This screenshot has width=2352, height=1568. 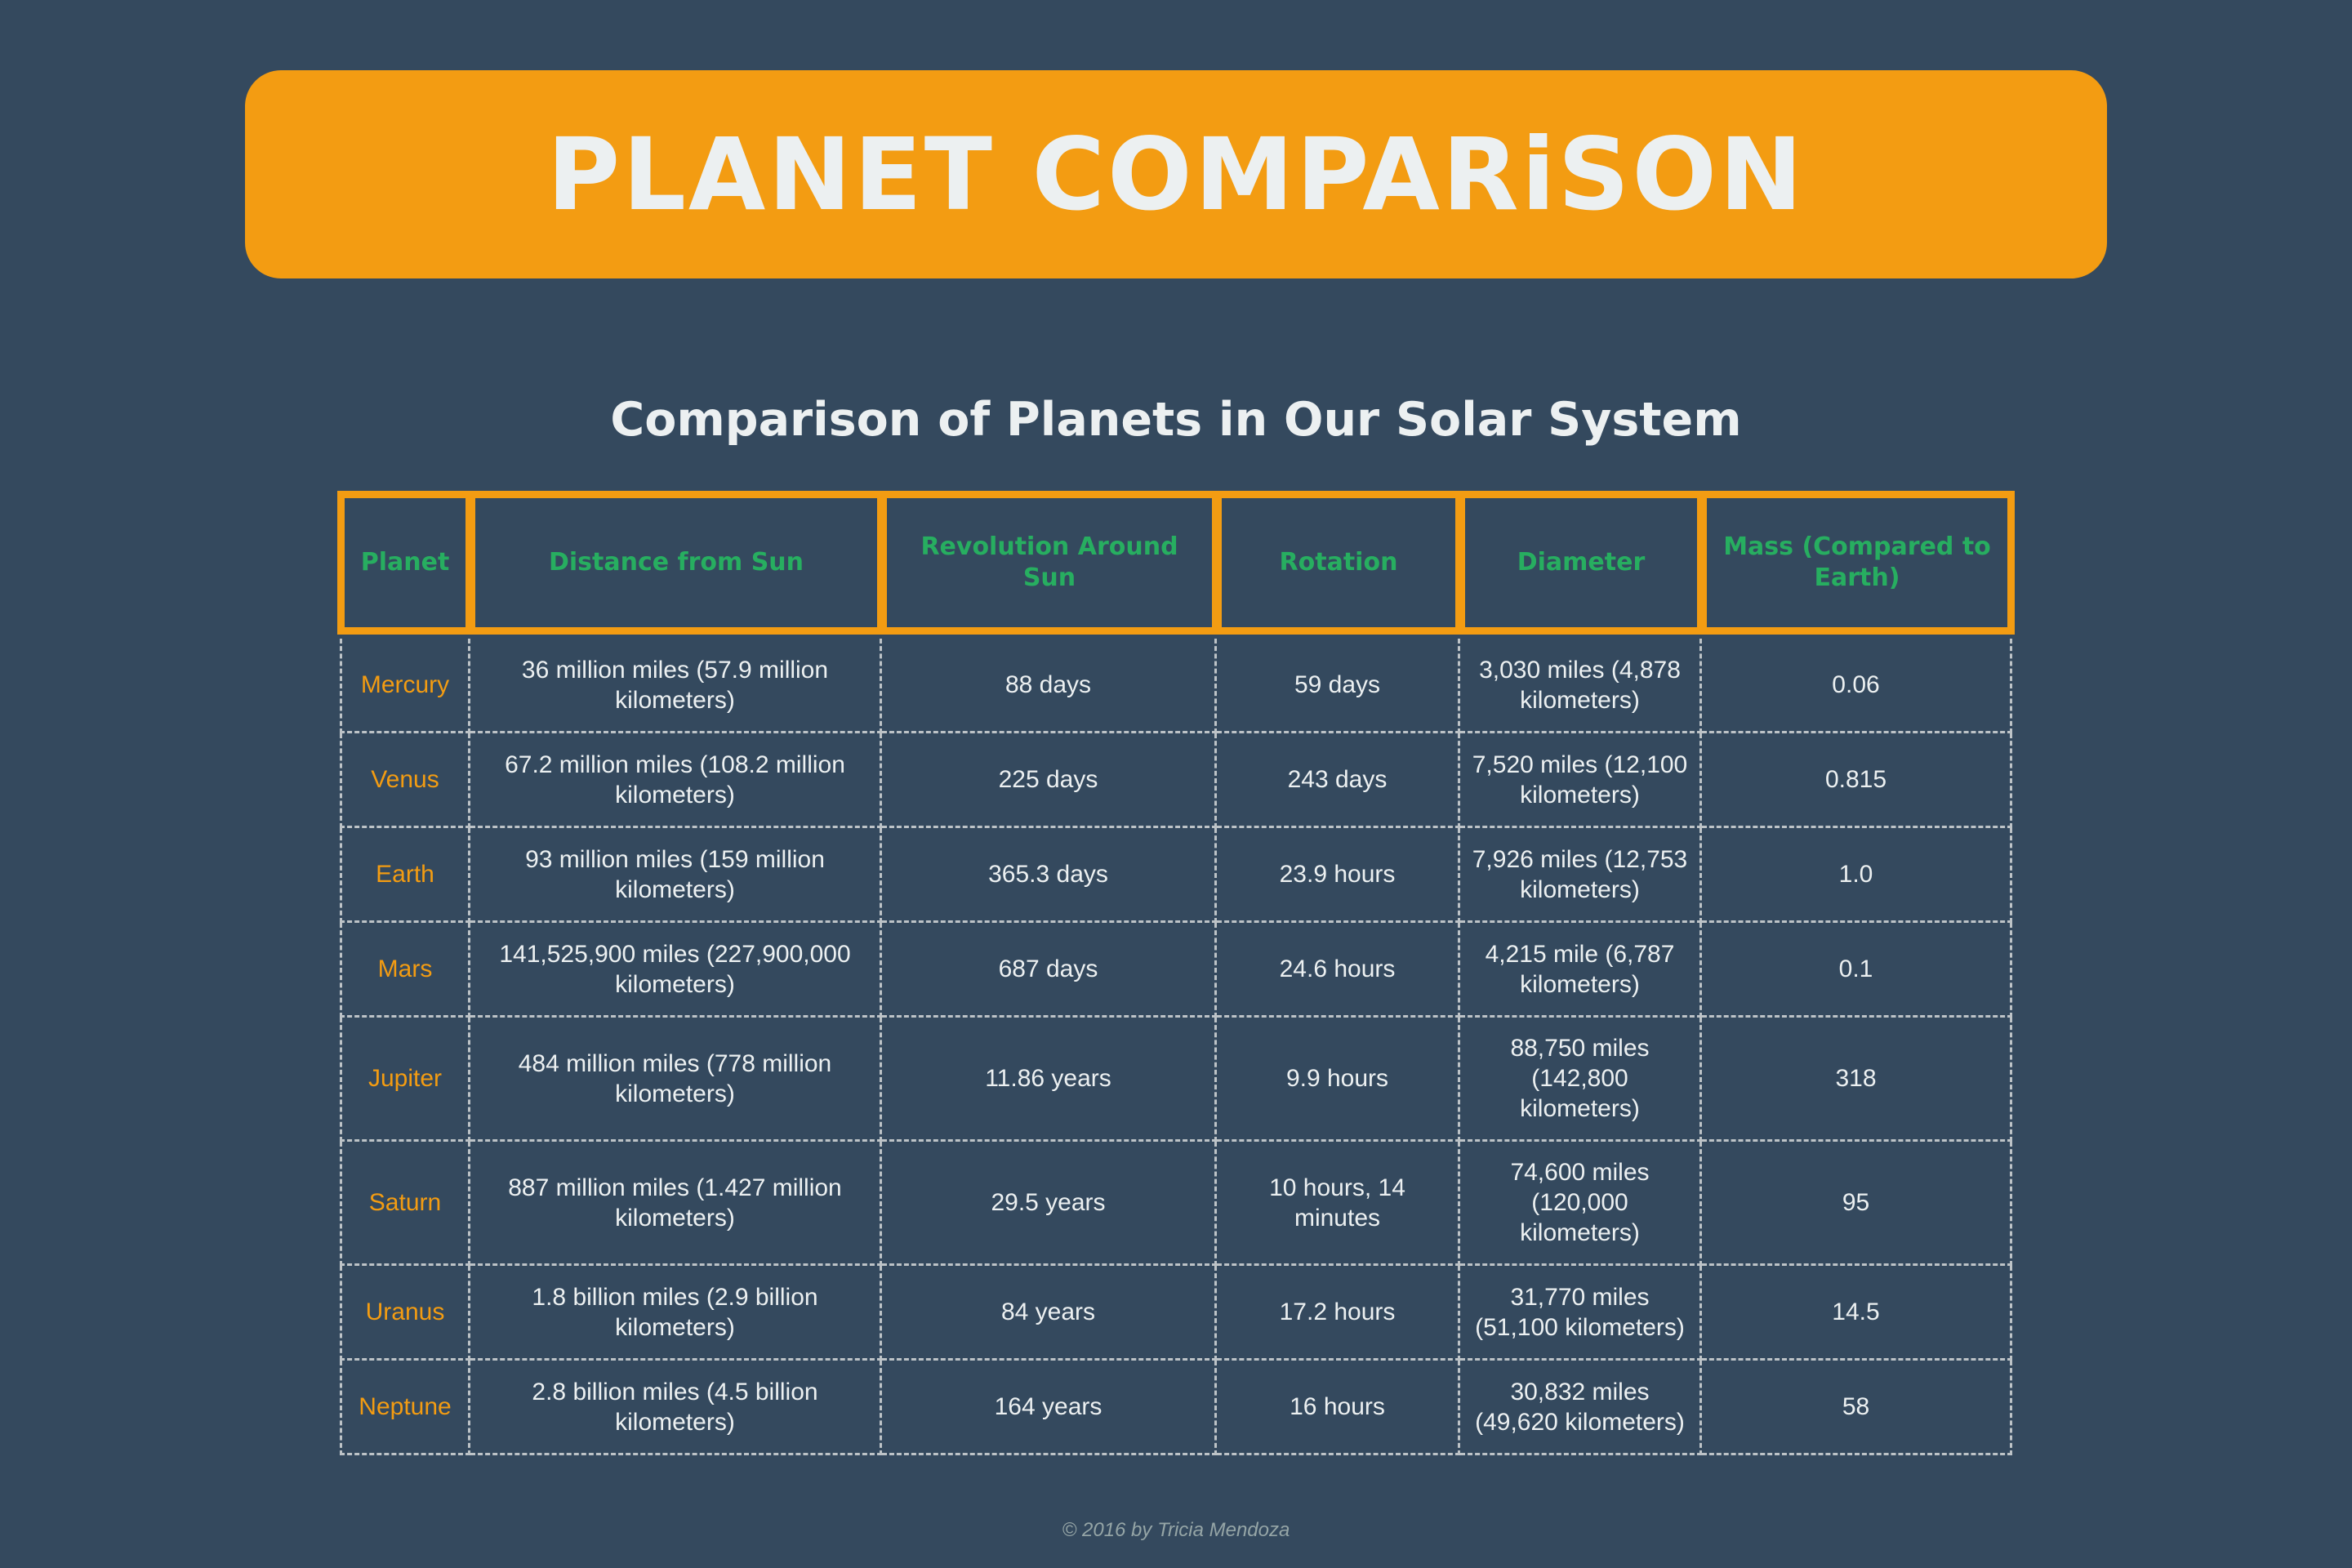 What do you see at coordinates (1338, 686) in the screenshot?
I see `rotation-cell: 59 days` at bounding box center [1338, 686].